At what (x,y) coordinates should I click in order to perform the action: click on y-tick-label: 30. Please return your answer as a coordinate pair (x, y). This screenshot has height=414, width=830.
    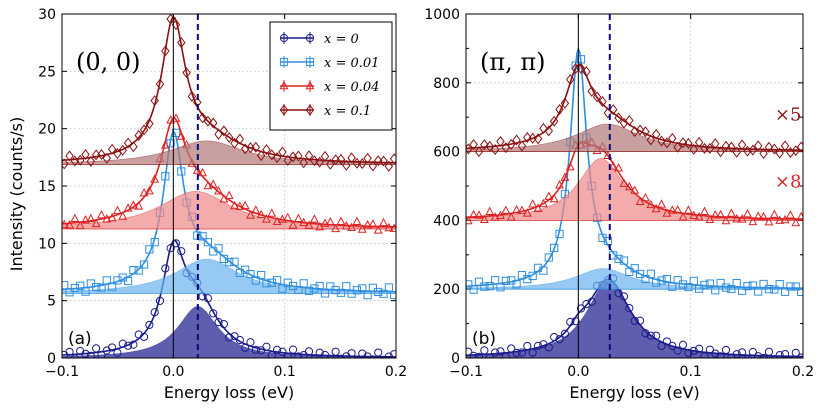
    Looking at the image, I should click on (47, 15).